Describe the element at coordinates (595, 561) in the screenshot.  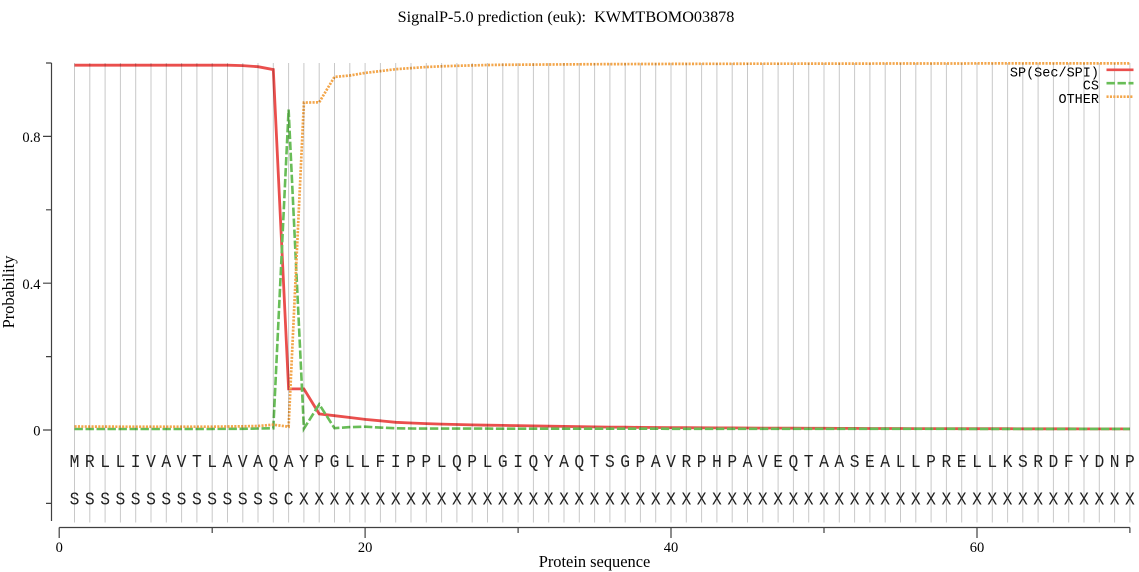
I see `svg-text: Protein sequence` at that location.